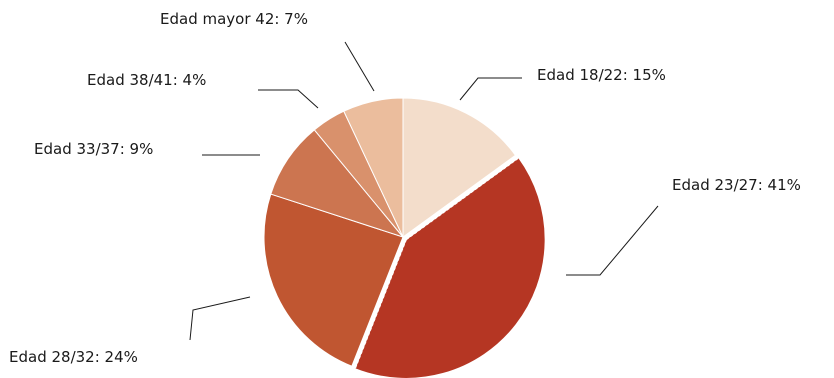 The width and height of the screenshot is (834, 378). What do you see at coordinates (93, 149) in the screenshot?
I see `slice-label-33-37: Edad 33/37: 9%` at bounding box center [93, 149].